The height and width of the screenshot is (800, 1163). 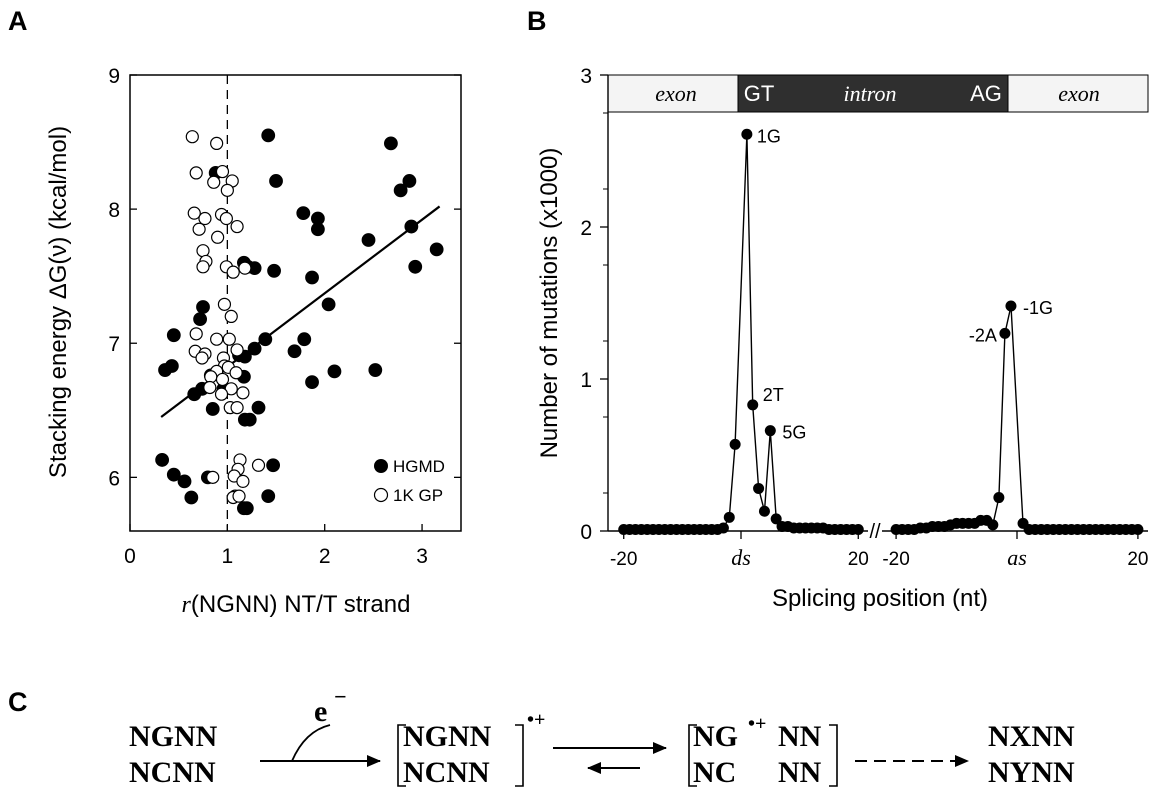 I want to click on x-axis-label: Splicing position (nt), so click(x=880, y=598).